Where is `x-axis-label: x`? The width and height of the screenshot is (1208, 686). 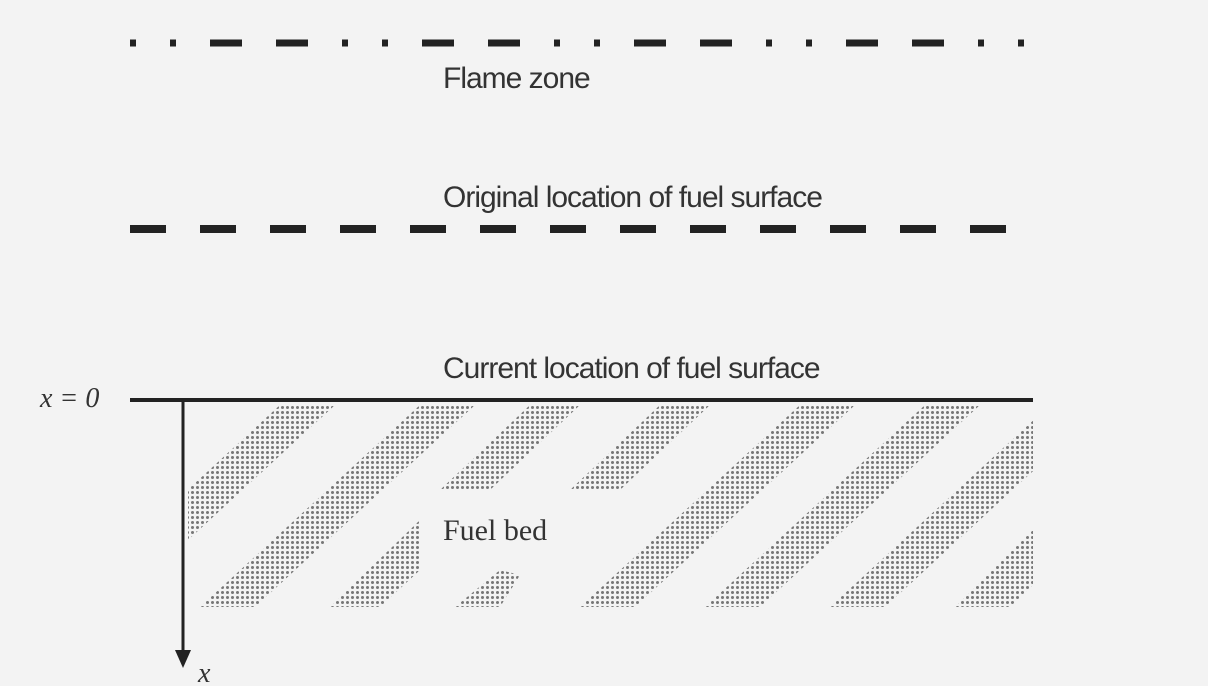 x-axis-label: x is located at coordinates (204, 672).